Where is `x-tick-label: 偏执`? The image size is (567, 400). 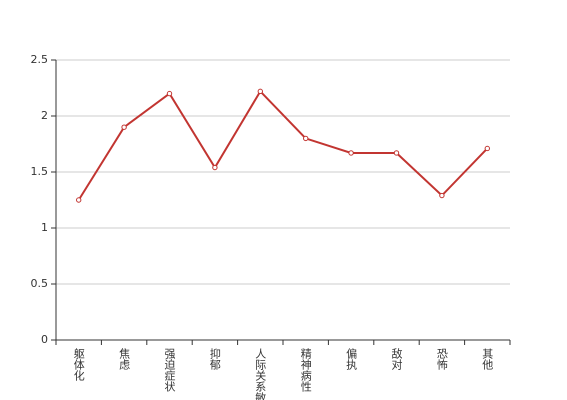 x-tick-label: 偏执 is located at coordinates (351, 359).